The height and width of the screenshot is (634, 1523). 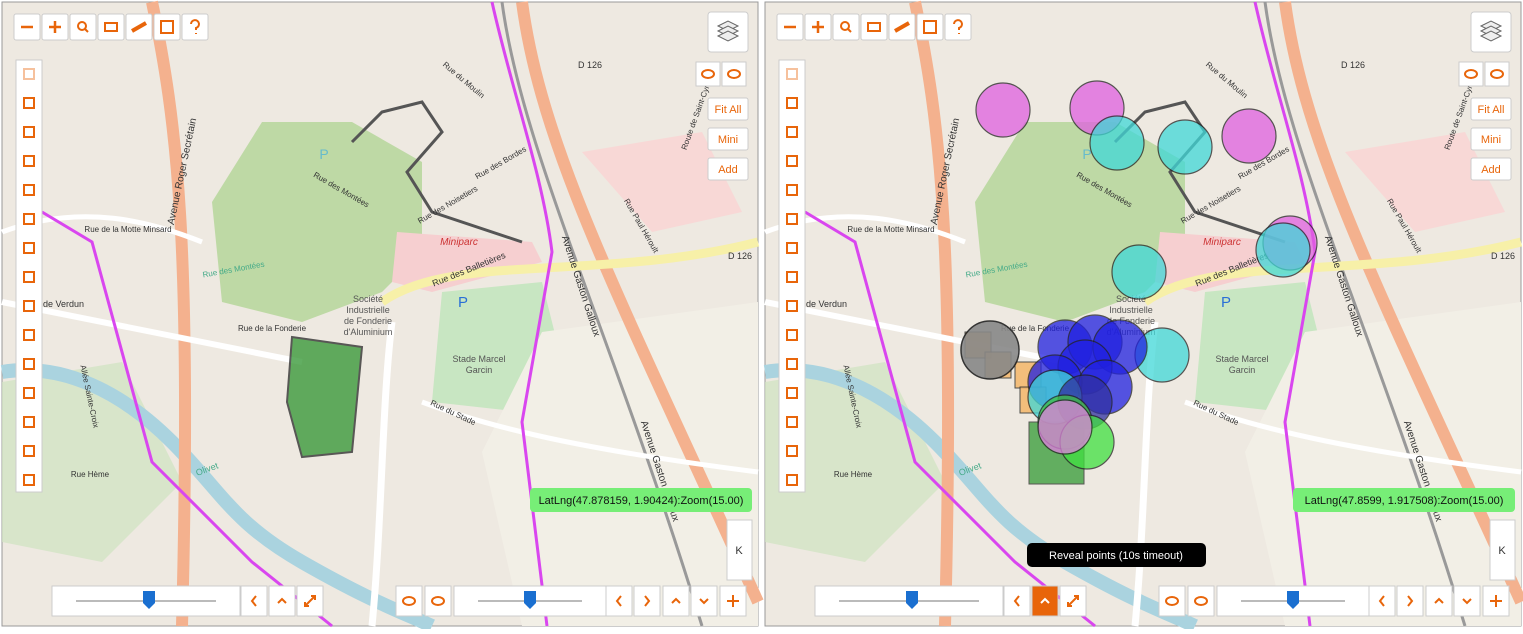 I want to click on icon-search, so click(x=82, y=26).